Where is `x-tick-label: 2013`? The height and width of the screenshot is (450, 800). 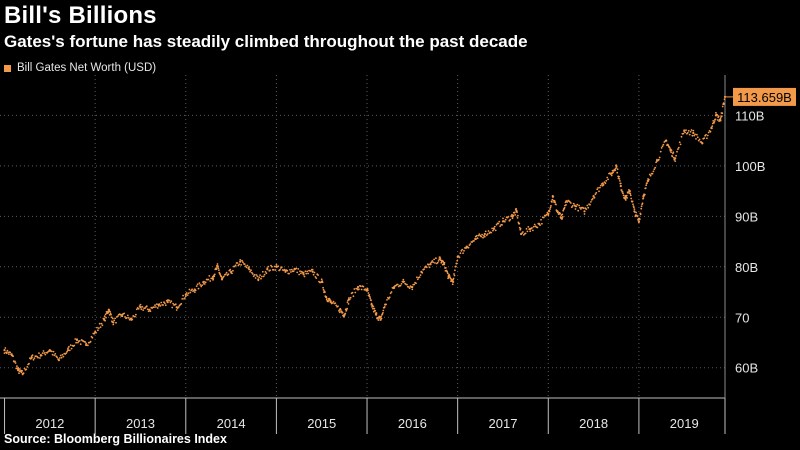 x-tick-label: 2013 is located at coordinates (140, 423).